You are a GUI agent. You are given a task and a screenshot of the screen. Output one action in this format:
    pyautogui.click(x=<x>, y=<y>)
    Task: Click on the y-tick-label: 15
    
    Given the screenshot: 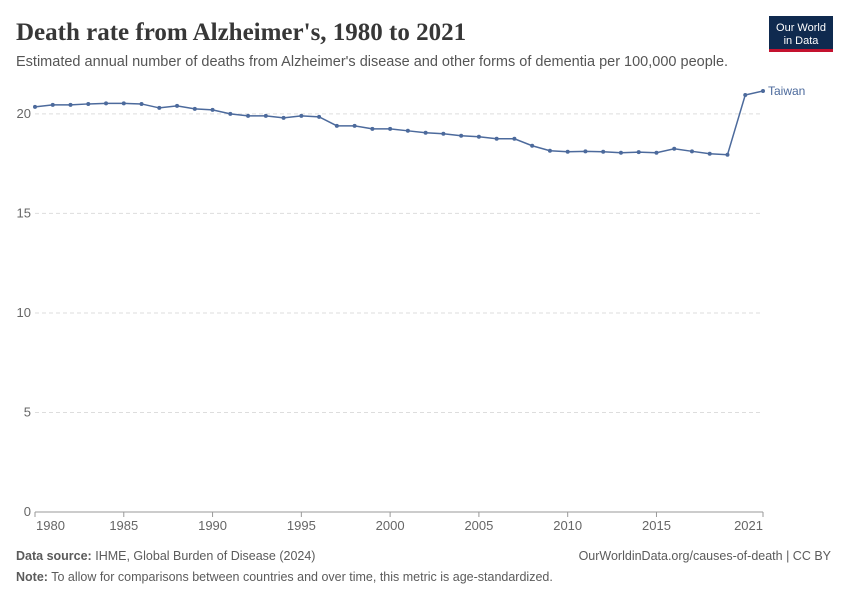 What is the action you would take?
    pyautogui.click(x=24, y=212)
    